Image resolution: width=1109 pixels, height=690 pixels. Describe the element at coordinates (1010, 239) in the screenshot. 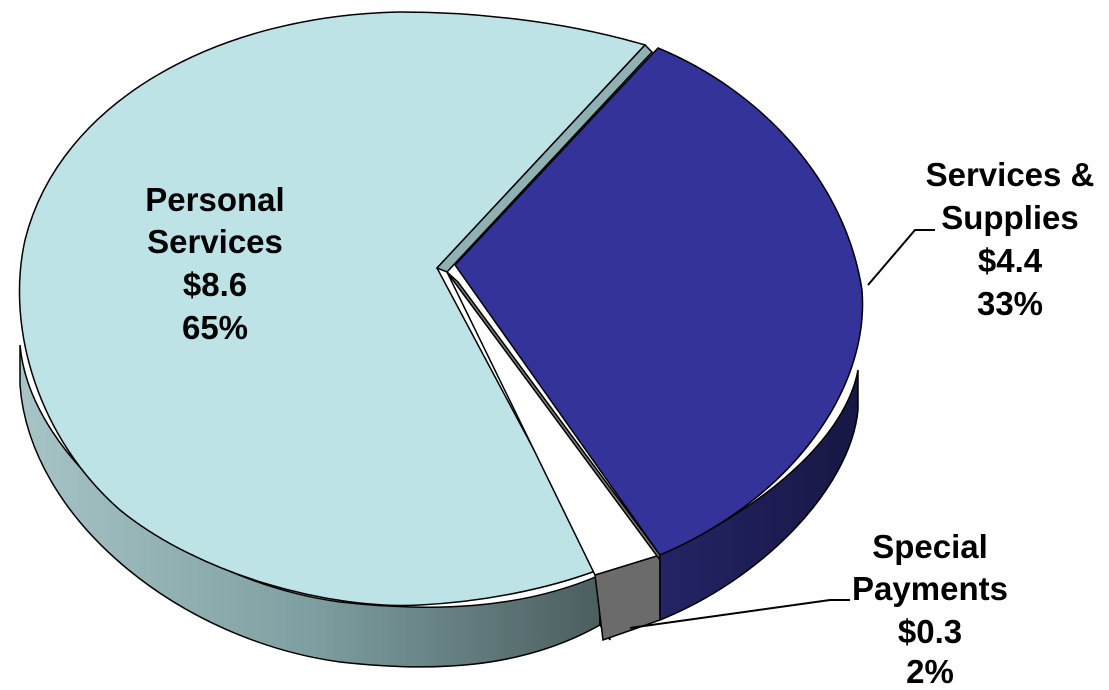

I see `label-services-supplies: Services & Supplies $4.4 33%` at that location.